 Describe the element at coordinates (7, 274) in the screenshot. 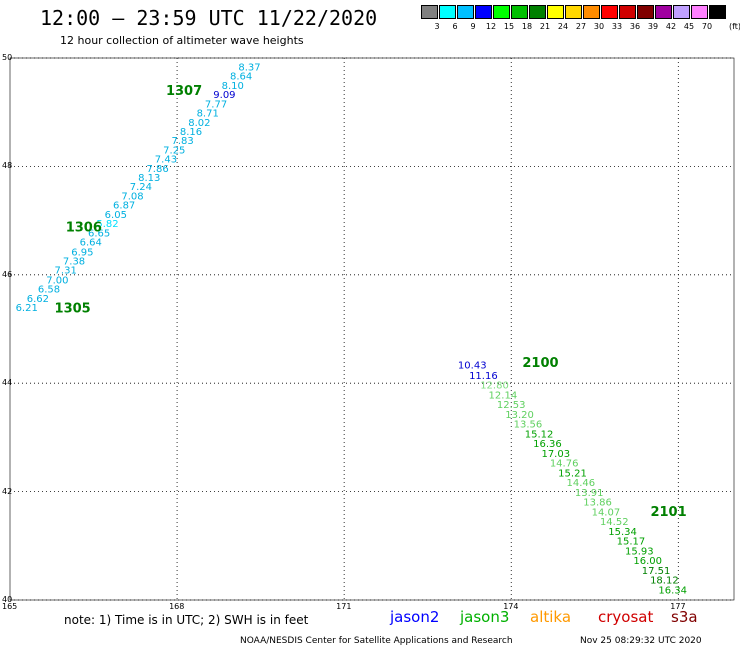

I see `latitude-label: 46` at that location.